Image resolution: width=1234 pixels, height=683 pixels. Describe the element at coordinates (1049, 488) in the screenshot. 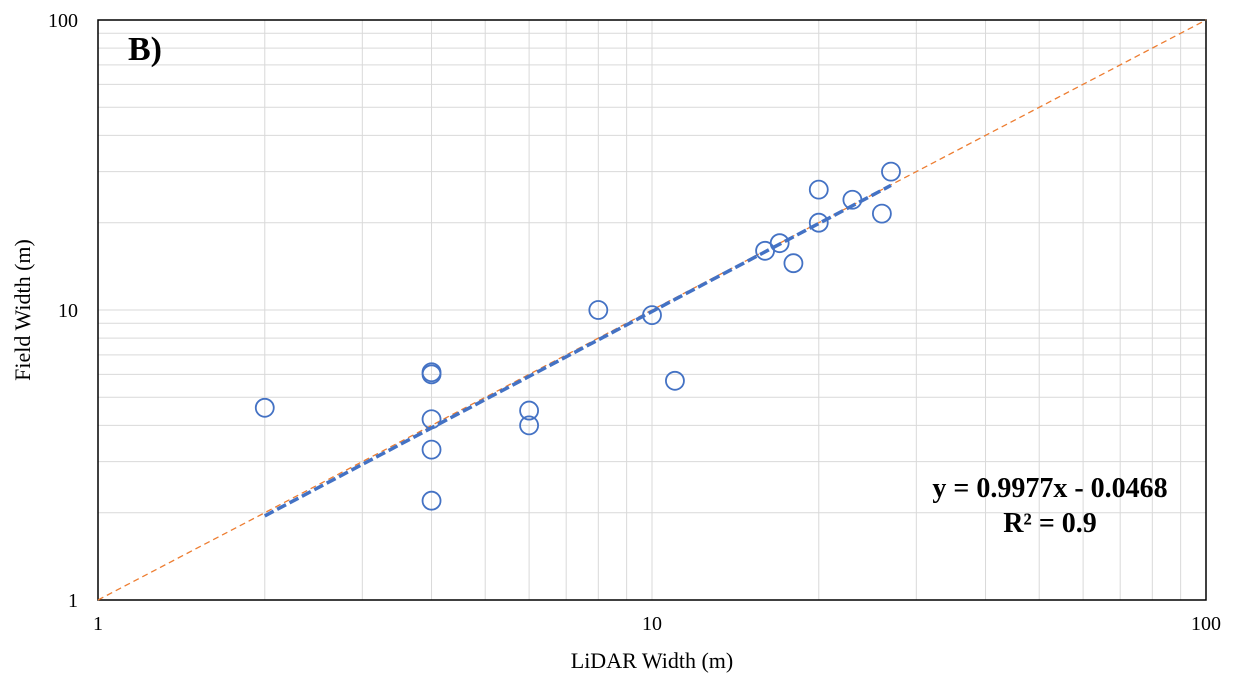

I see `trendline-equation: y = 0.9977x - 0.0468` at that location.